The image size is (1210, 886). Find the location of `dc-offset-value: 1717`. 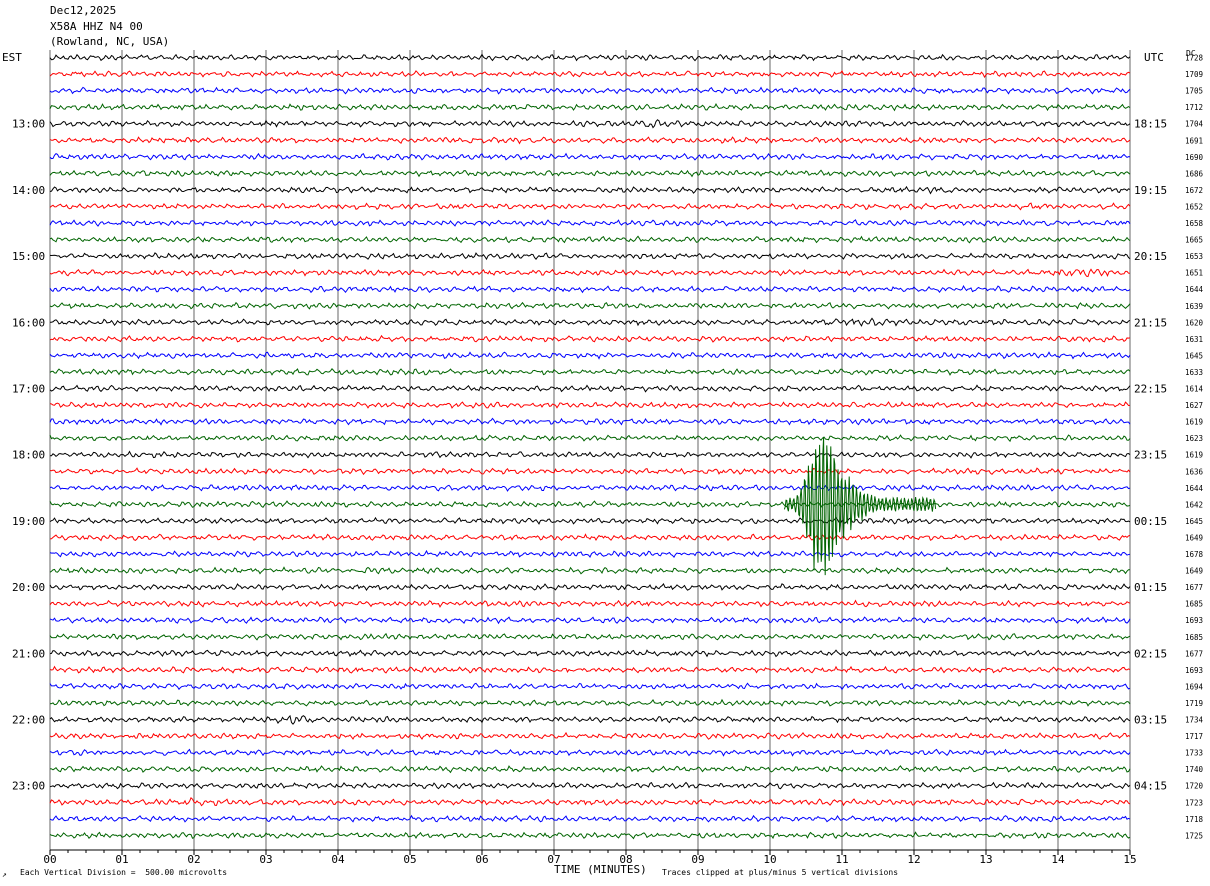

dc-offset-value: 1717 is located at coordinates (1194, 736).